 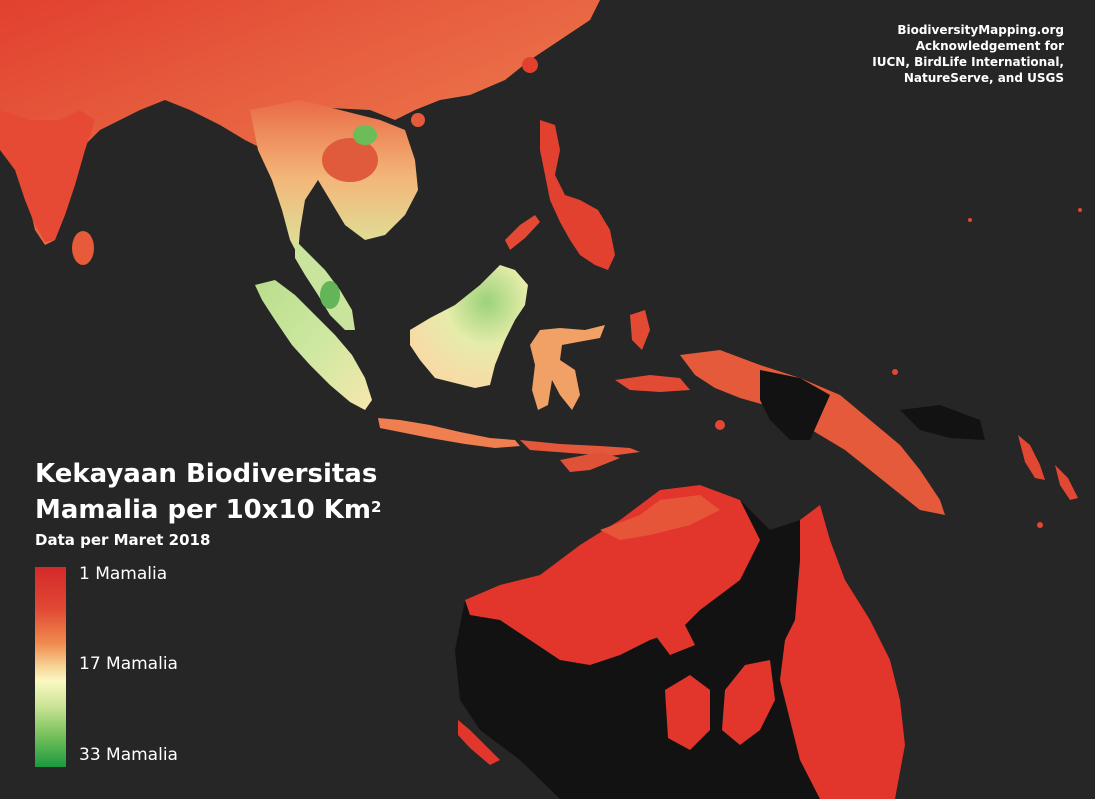 I want to click on credit-line: NatureServe, and USGS, so click(x=983, y=78).